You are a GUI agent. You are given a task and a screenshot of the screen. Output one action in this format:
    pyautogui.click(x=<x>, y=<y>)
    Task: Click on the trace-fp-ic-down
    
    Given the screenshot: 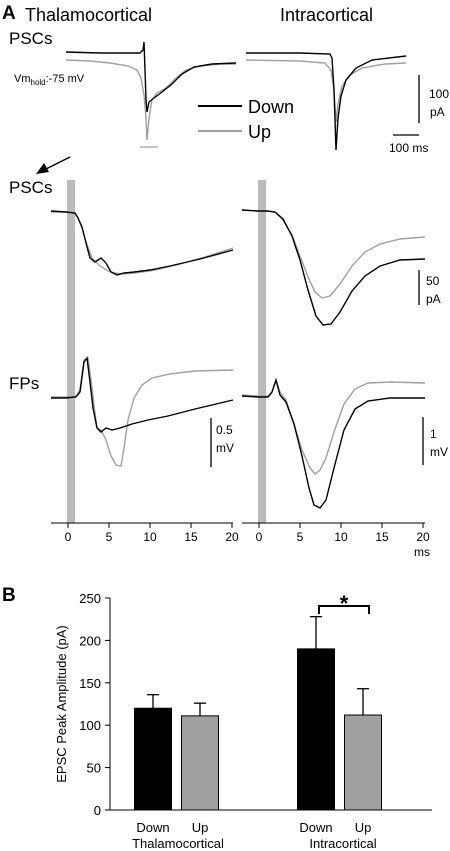 What is the action you would take?
    pyautogui.click(x=333, y=443)
    